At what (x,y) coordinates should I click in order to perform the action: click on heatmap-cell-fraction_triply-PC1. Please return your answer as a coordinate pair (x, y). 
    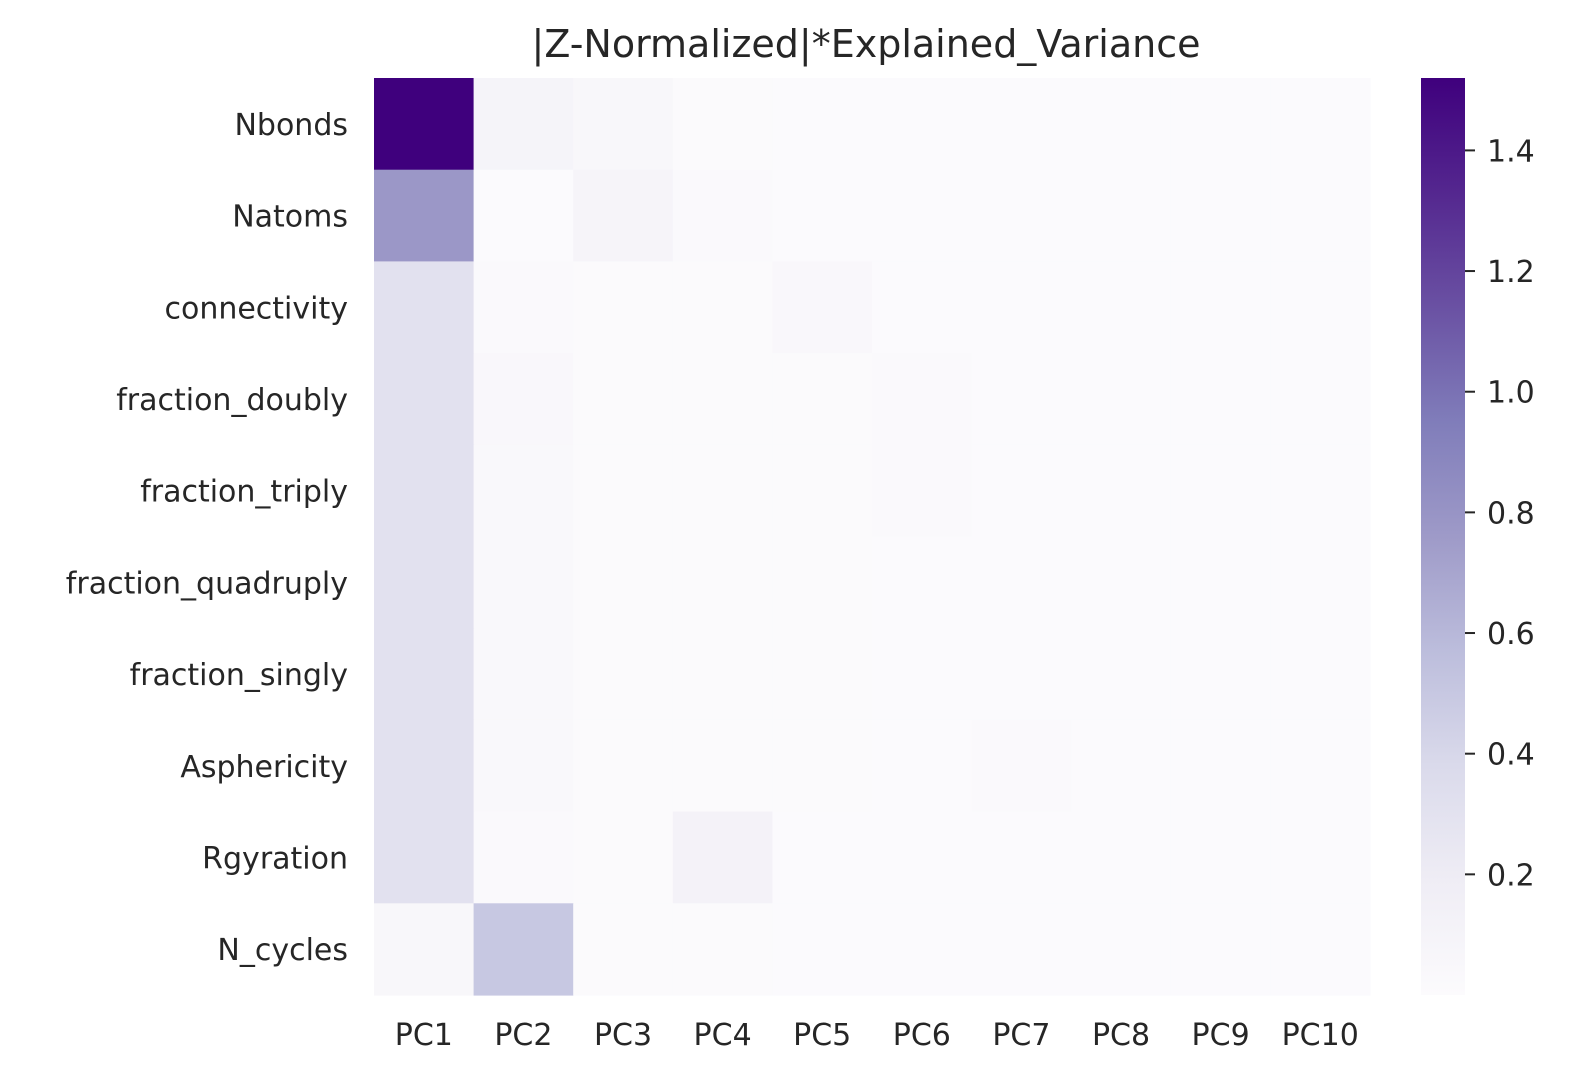
    Looking at the image, I should click on (424, 491).